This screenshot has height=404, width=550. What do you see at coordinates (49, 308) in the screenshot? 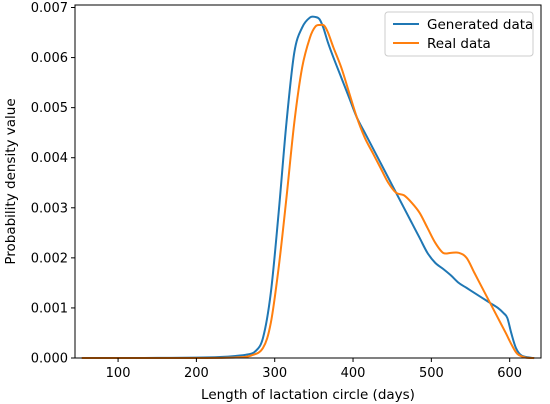
I see `y-tick-label: 0.001` at bounding box center [49, 308].